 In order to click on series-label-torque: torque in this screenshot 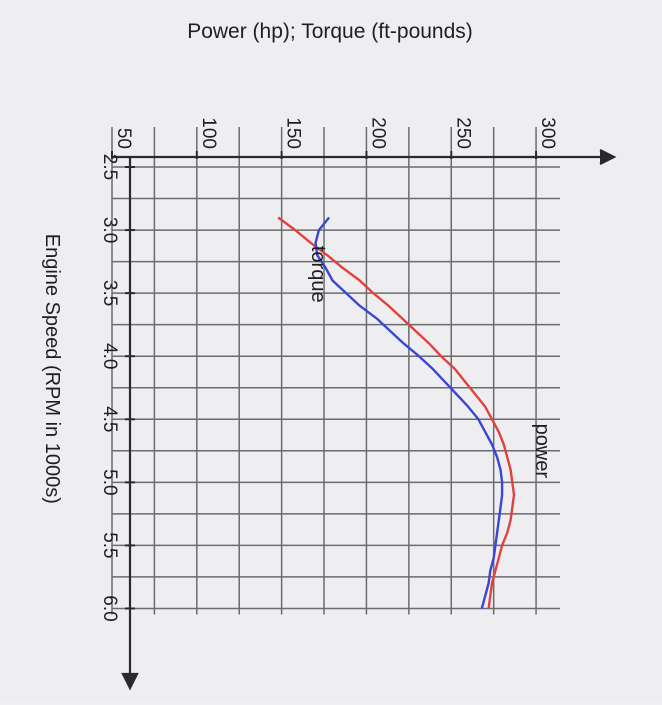, I will do `click(318, 274)`.